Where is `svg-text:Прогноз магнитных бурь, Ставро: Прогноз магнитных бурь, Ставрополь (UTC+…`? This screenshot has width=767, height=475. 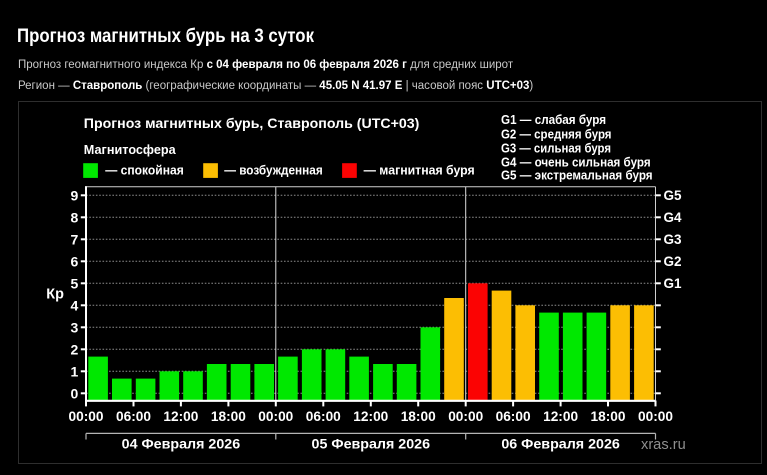
svg-text:Прогноз магнитных бурь, Ставро: Прогноз магнитных бурь, Ставрополь (UTC+… is located at coordinates (252, 123).